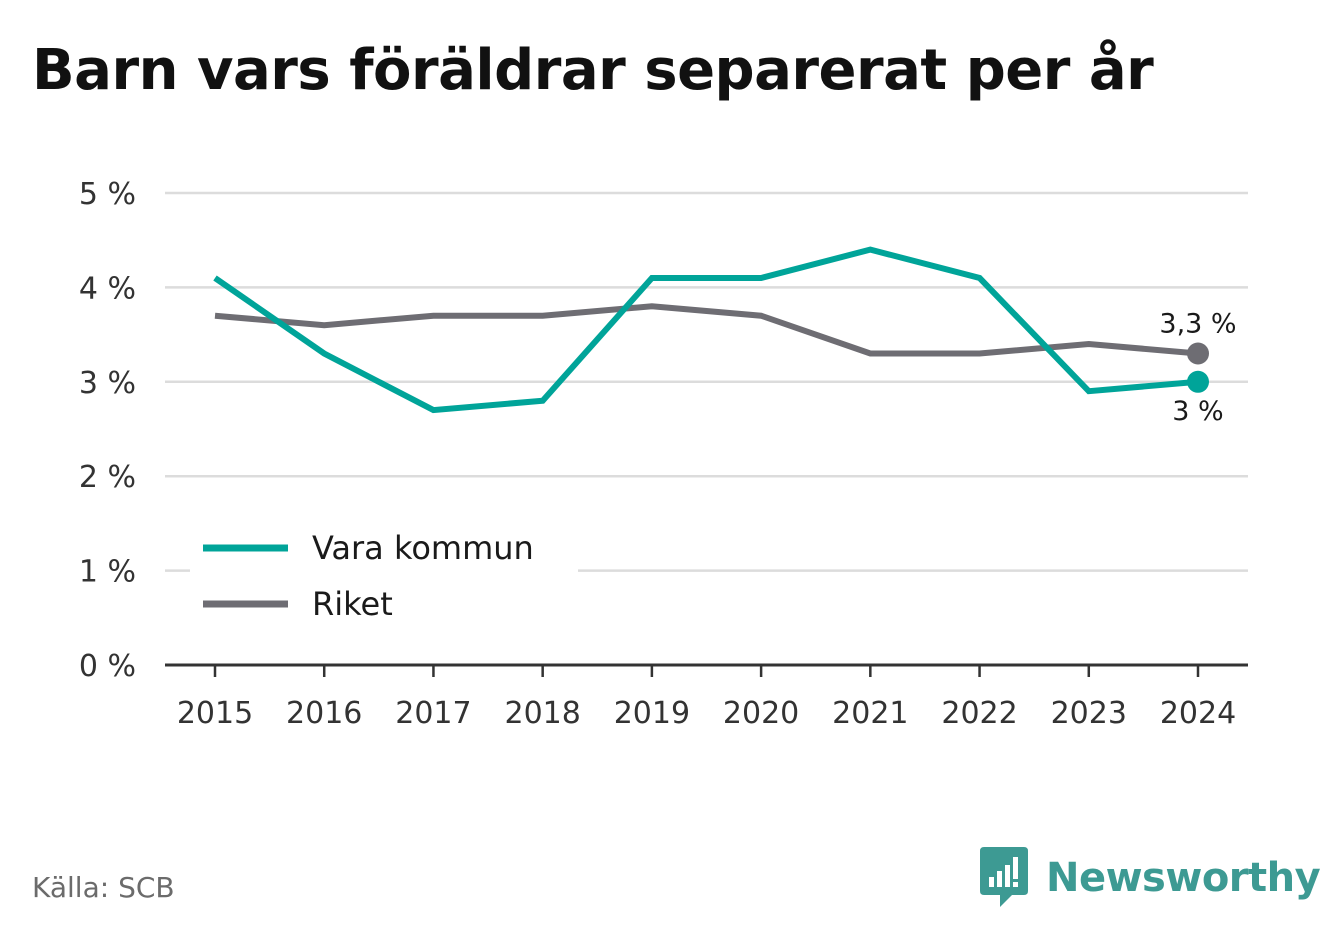 Image resolution: width=1322 pixels, height=939 pixels. I want to click on legend-label: Vara kommun, so click(423, 548).